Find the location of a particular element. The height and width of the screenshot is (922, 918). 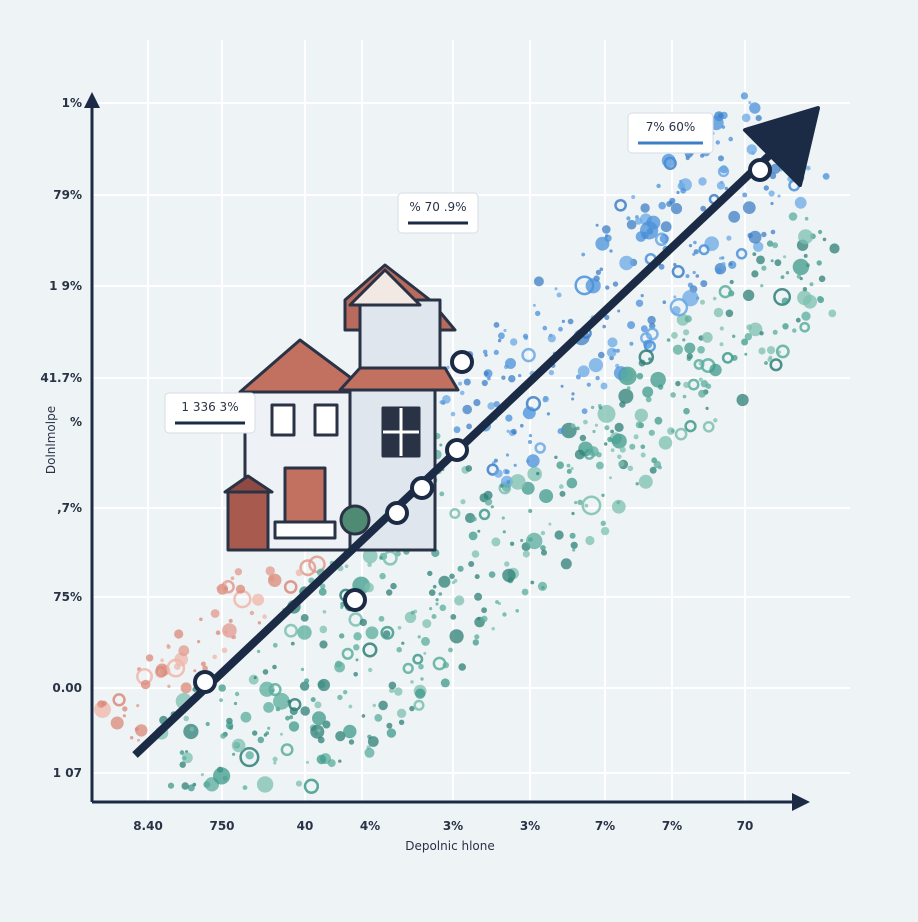

y-tick-label: 75% is located at coordinates (67, 597).